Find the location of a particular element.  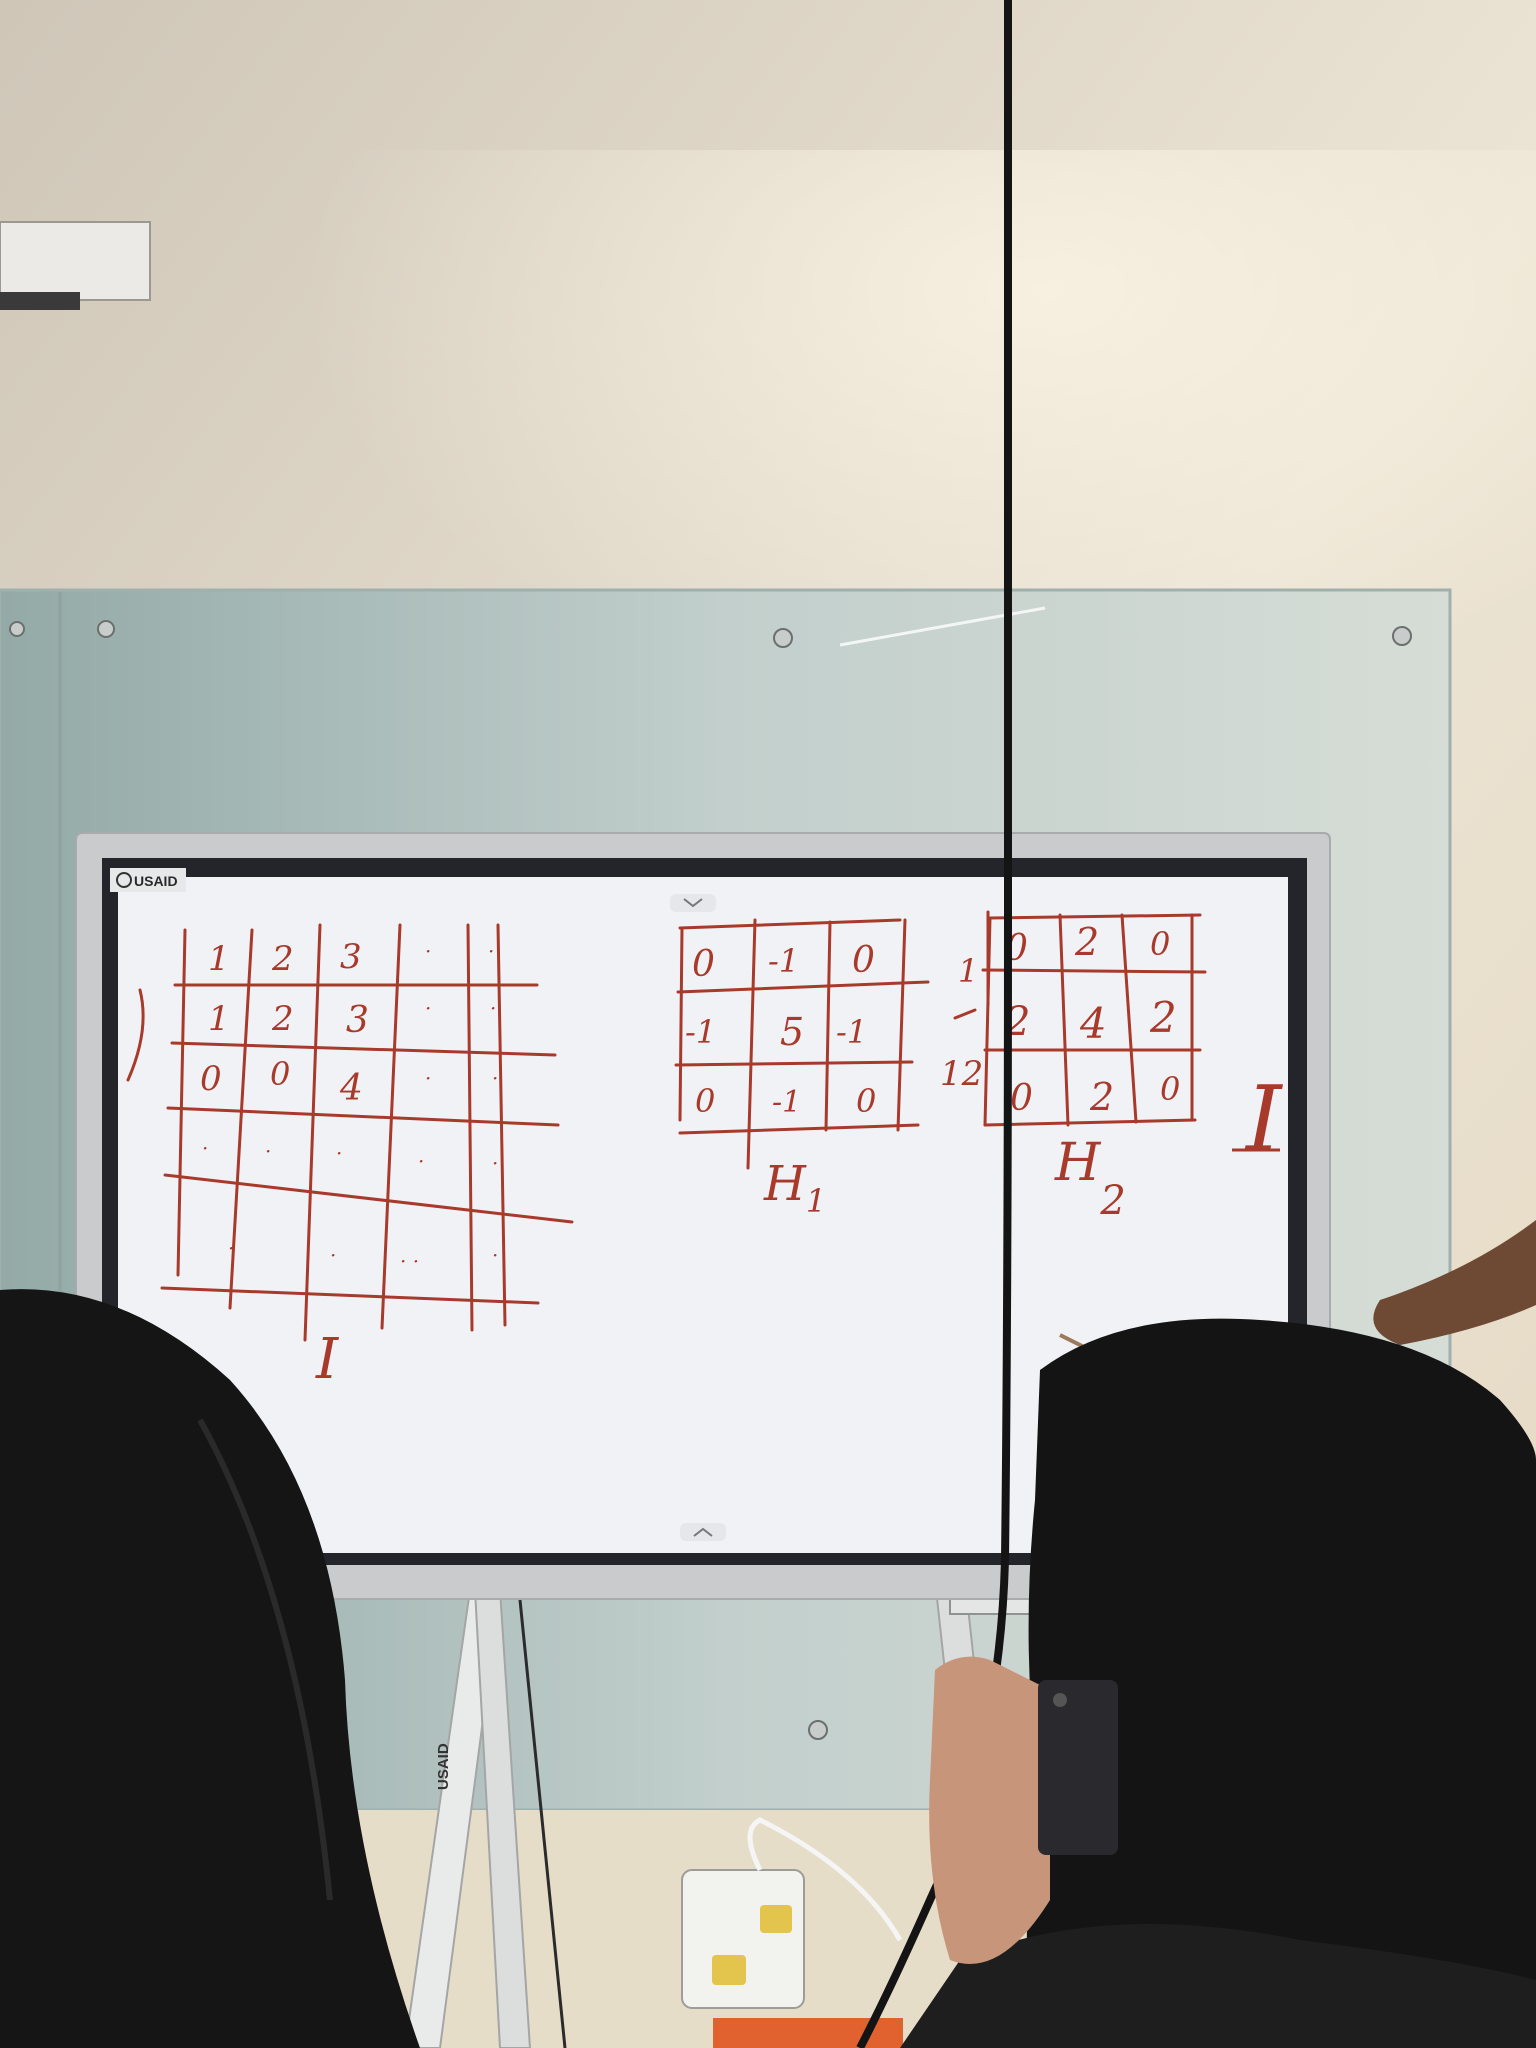

matrix-h2: 0 2 0 2 4 2 0 2 0 1 12 H2 is located at coordinates (1073, 1067).